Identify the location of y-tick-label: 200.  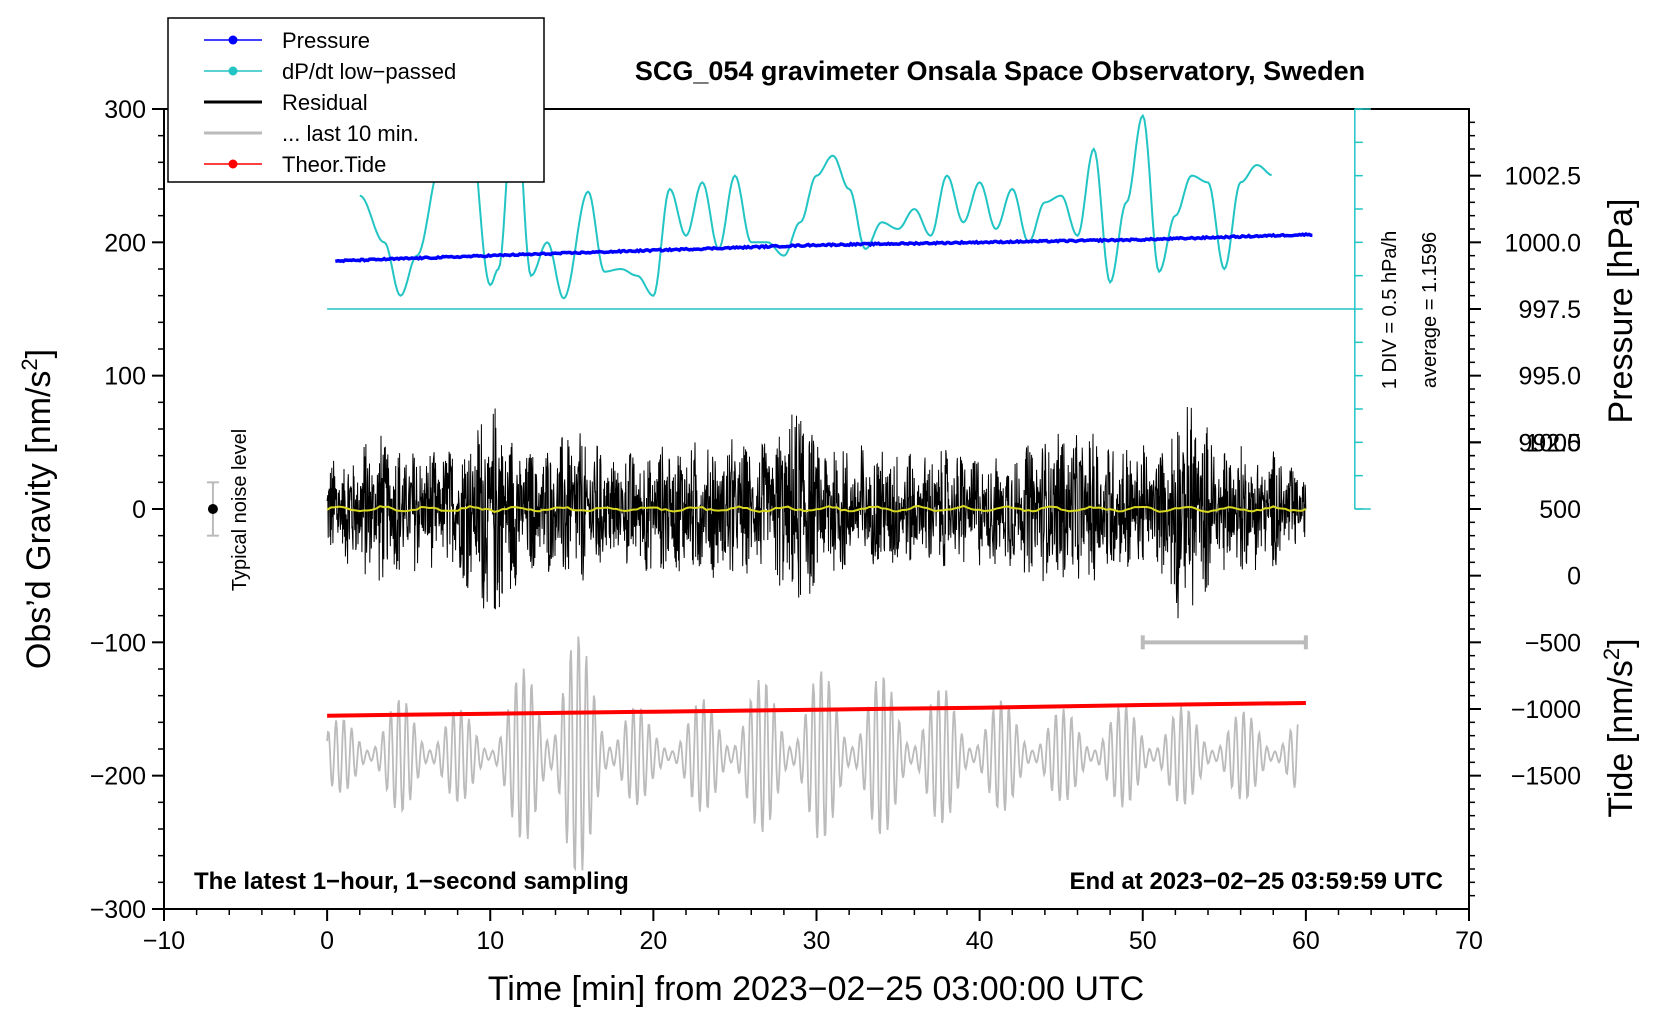
(125, 243).